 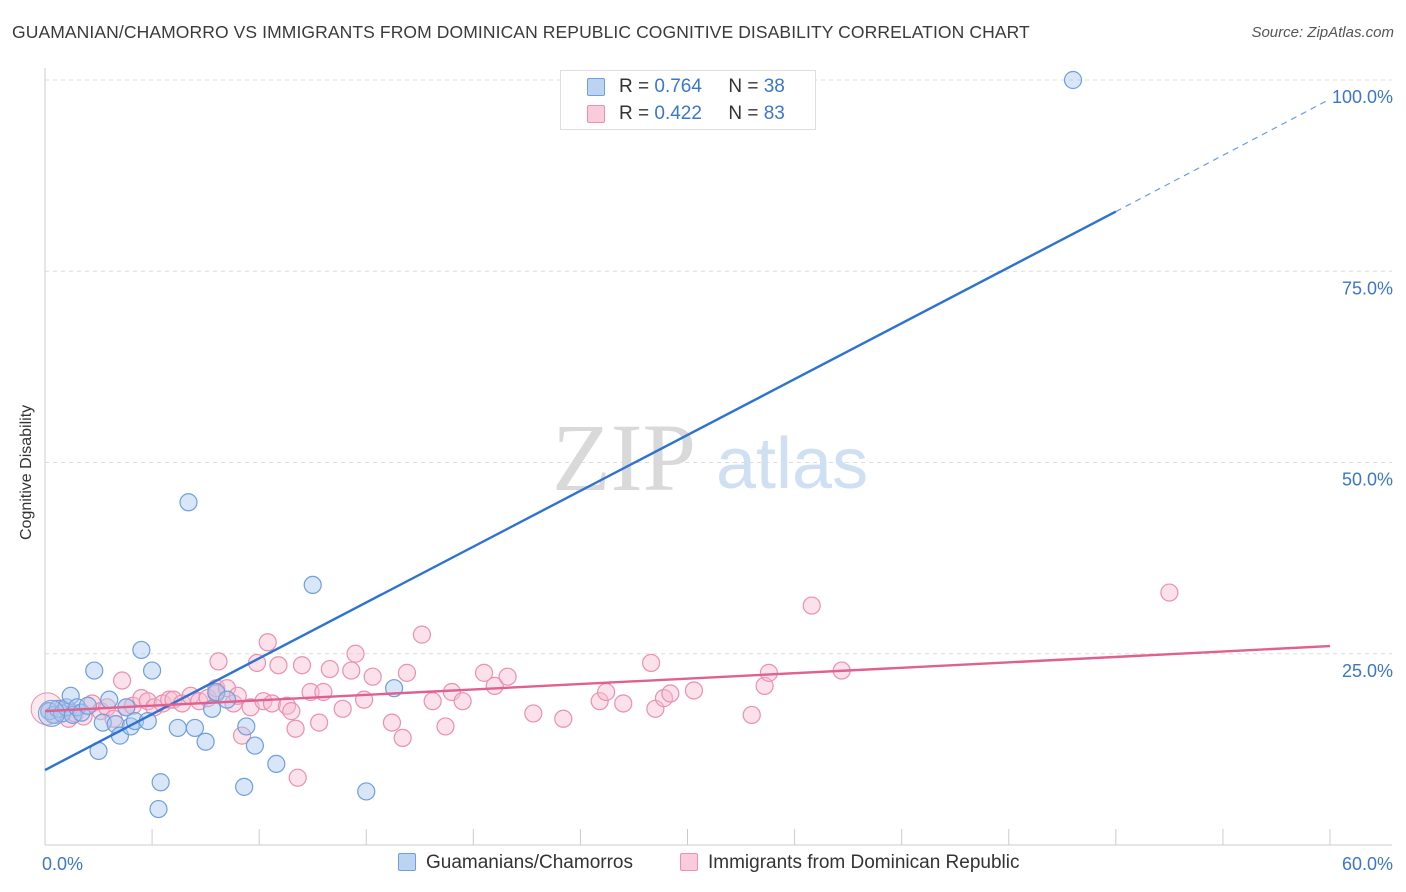 I want to click on legend-r-pink: 0.422, so click(x=678, y=113).